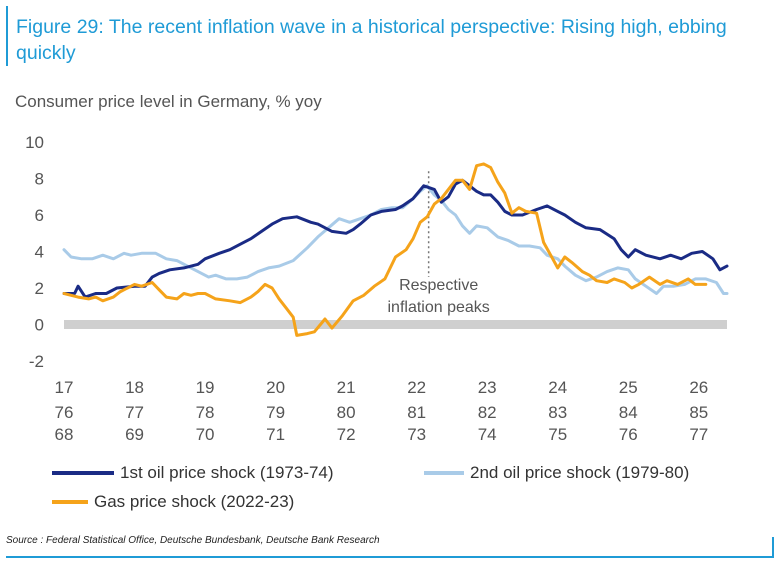  Describe the element at coordinates (134, 387) in the screenshot. I see `x-tick-label: 18` at that location.